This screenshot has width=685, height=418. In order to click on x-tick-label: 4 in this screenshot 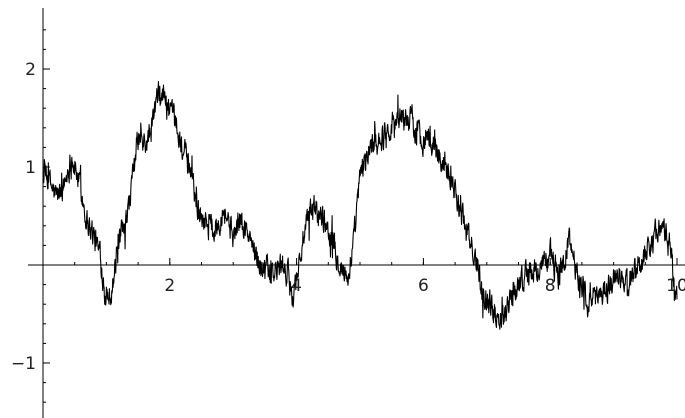, I will do `click(296, 286)`.